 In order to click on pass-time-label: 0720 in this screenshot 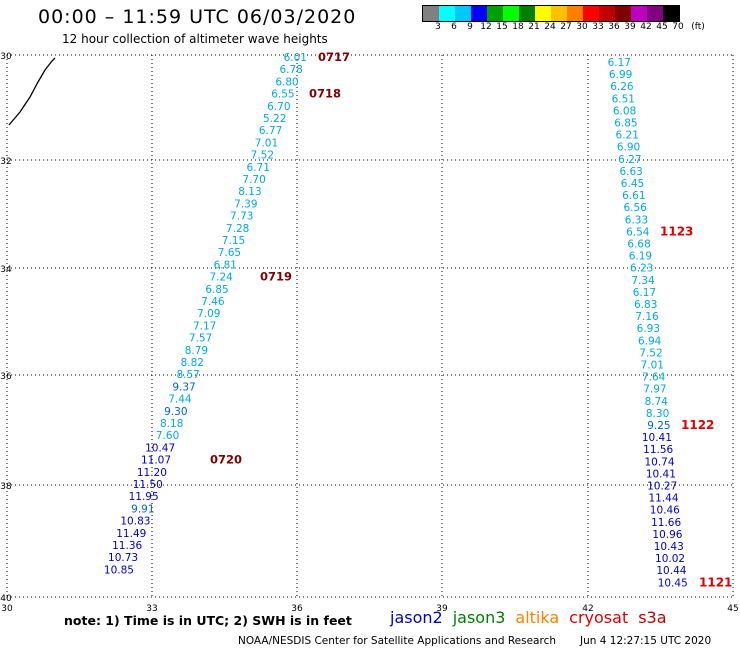, I will do `click(226, 460)`.